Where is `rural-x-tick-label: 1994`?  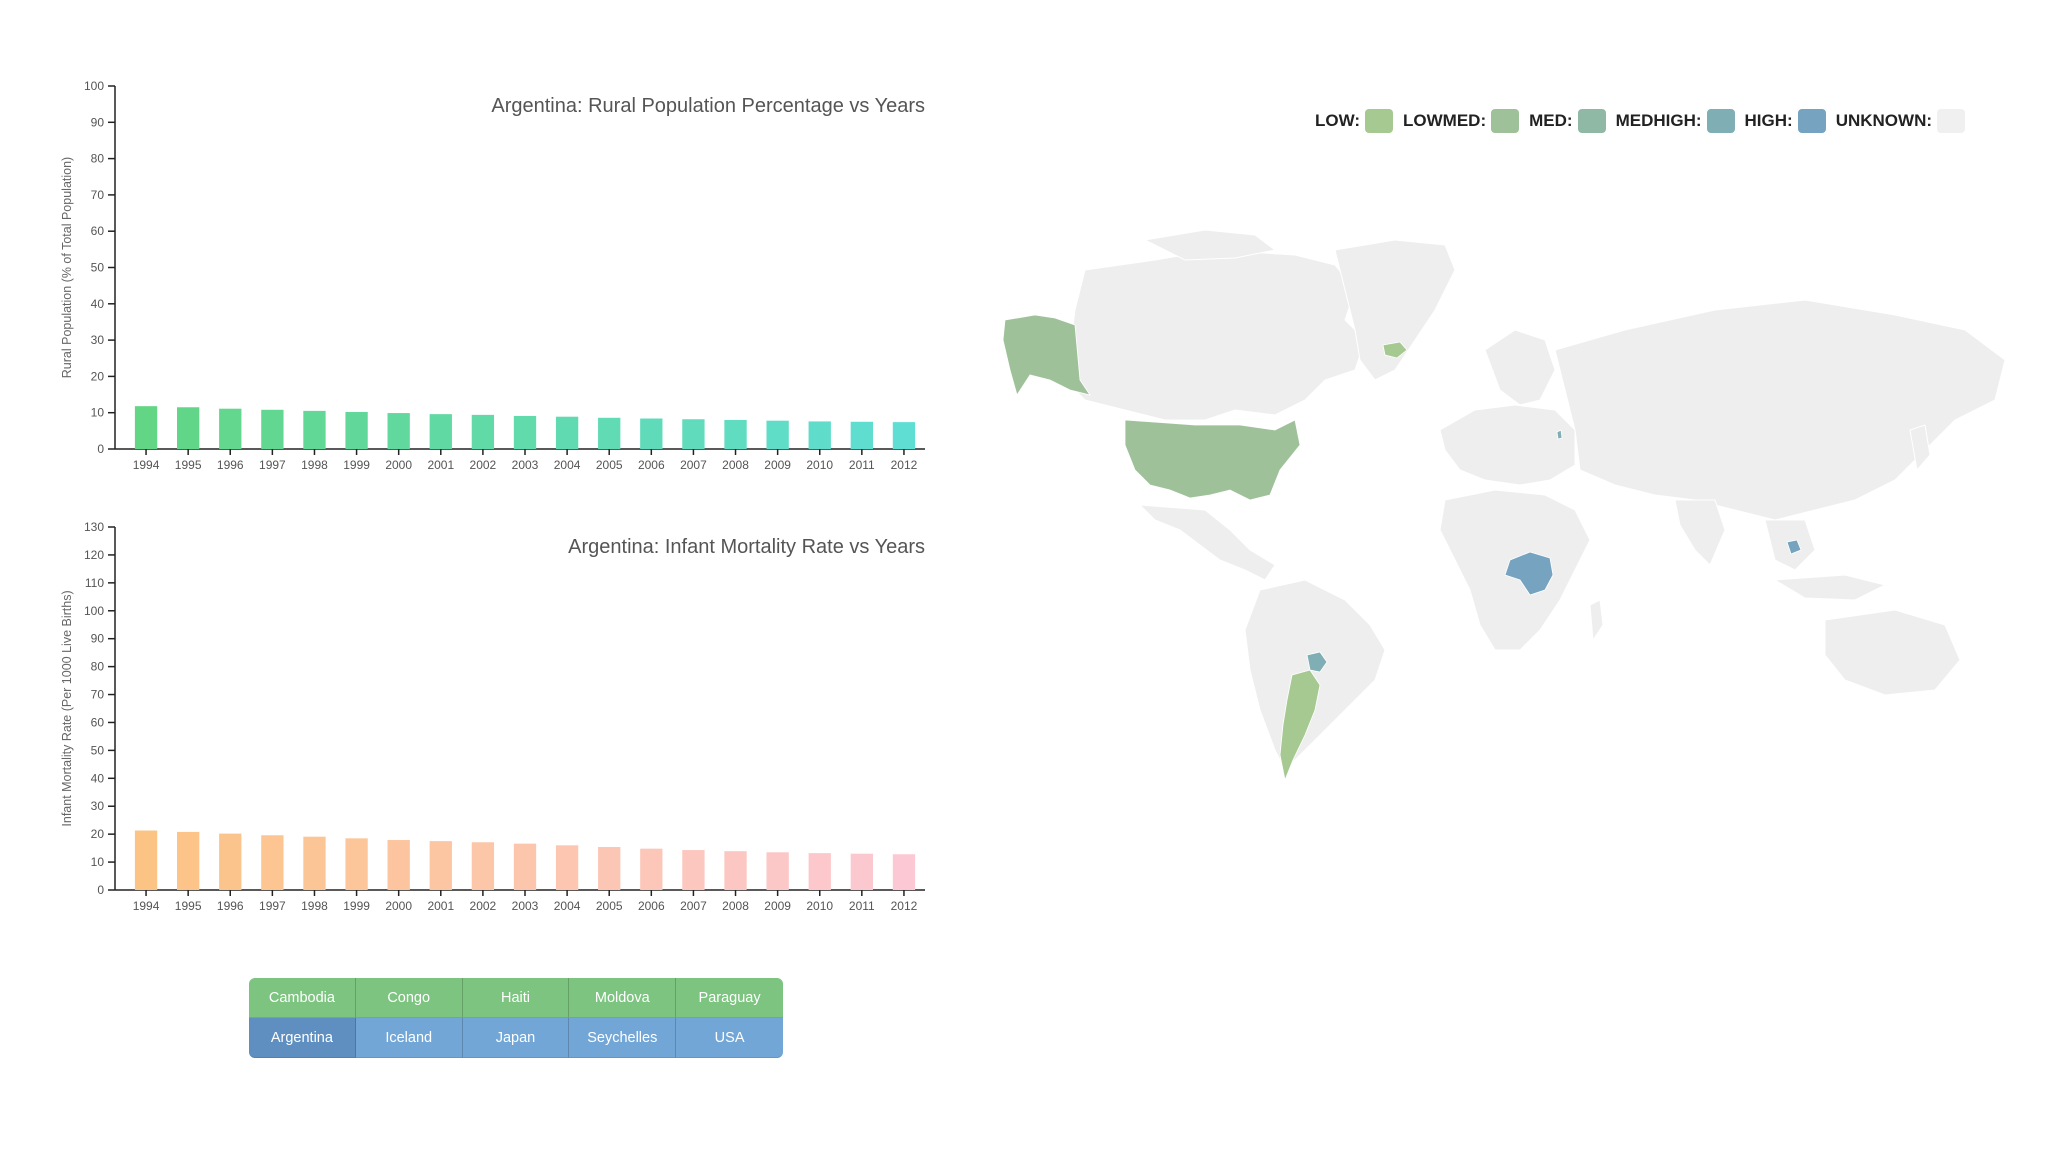
rural-x-tick-label: 1994 is located at coordinates (146, 465).